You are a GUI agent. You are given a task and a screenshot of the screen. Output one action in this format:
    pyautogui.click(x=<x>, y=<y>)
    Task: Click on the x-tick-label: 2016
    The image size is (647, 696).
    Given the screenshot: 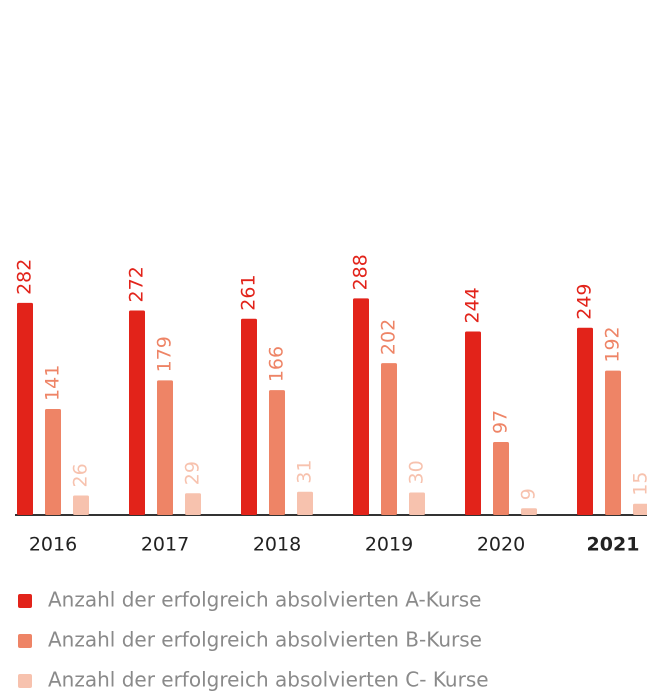 What is the action you would take?
    pyautogui.click(x=53, y=545)
    